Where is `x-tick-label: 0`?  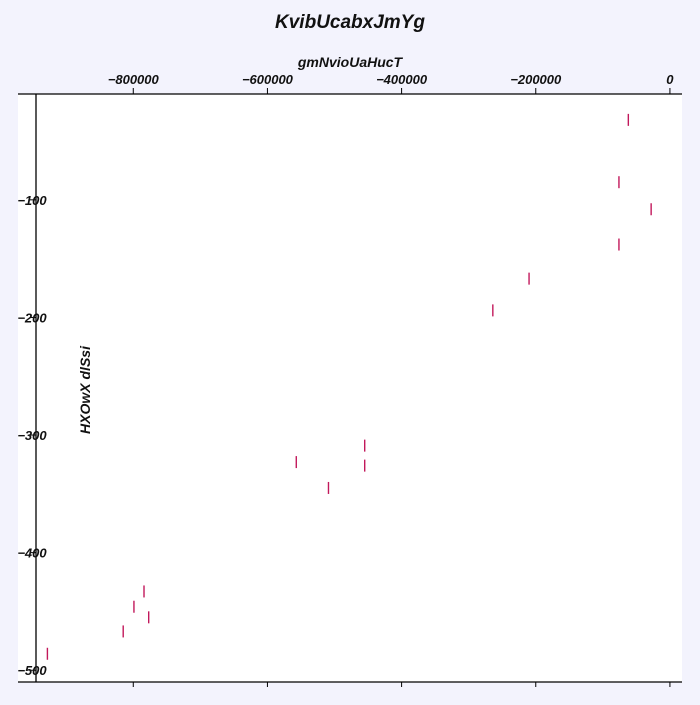
x-tick-label: 0 is located at coordinates (670, 79).